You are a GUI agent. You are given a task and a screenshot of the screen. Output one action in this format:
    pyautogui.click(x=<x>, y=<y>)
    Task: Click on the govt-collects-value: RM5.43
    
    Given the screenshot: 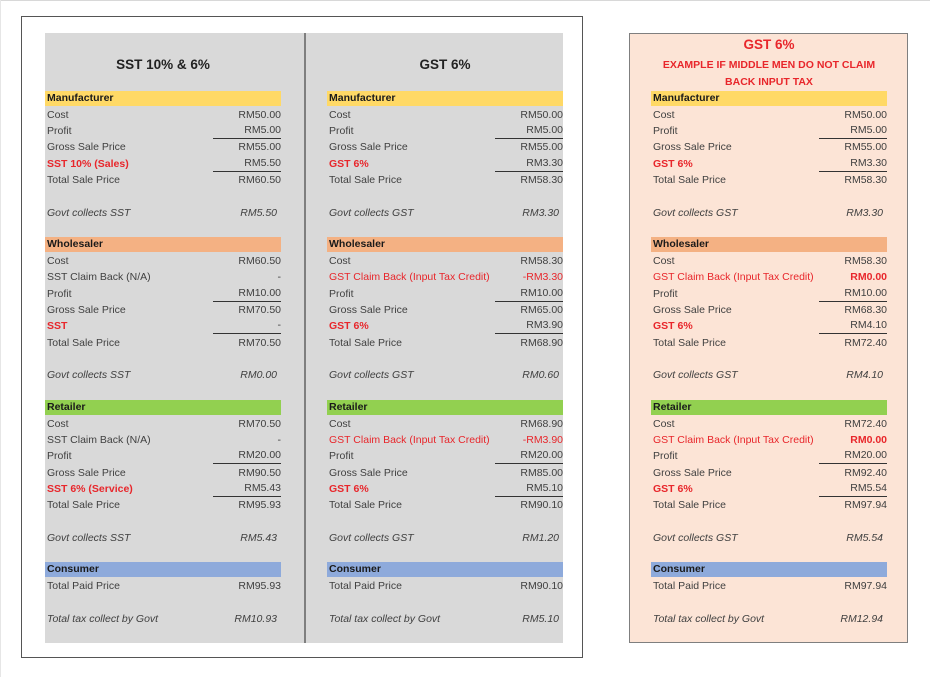 What is the action you would take?
    pyautogui.click(x=258, y=538)
    